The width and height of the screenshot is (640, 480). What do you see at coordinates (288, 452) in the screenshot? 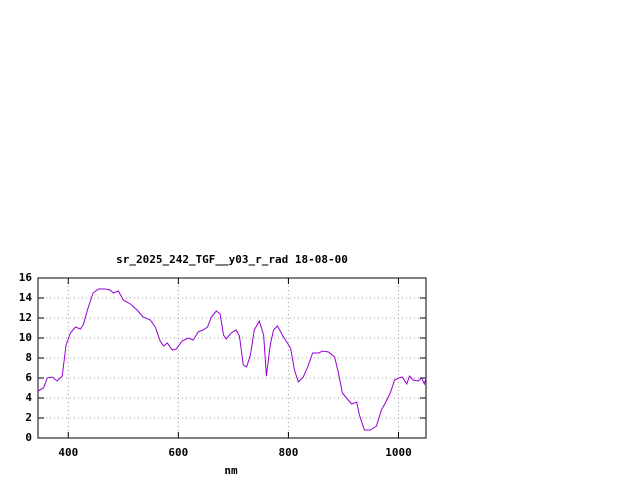
I see `x-tick-label: 800` at bounding box center [288, 452].